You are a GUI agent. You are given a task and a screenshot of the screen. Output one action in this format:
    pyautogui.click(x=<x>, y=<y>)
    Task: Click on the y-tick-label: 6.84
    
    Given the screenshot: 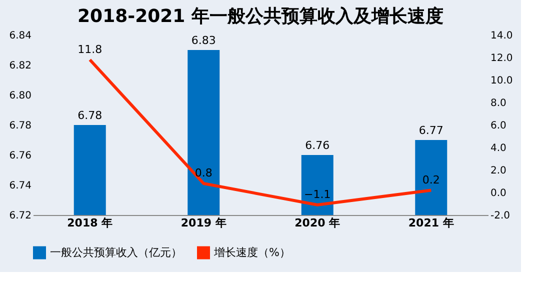 What is the action you would take?
    pyautogui.click(x=20, y=36)
    